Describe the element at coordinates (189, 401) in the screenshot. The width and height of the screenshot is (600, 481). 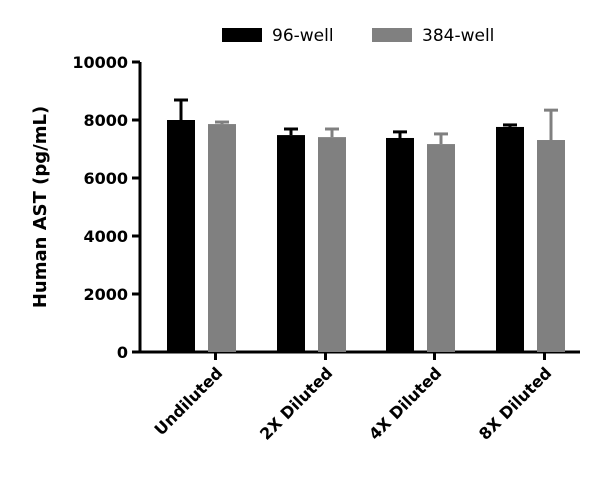
I see `x-tick-label: Undiluted` at that location.